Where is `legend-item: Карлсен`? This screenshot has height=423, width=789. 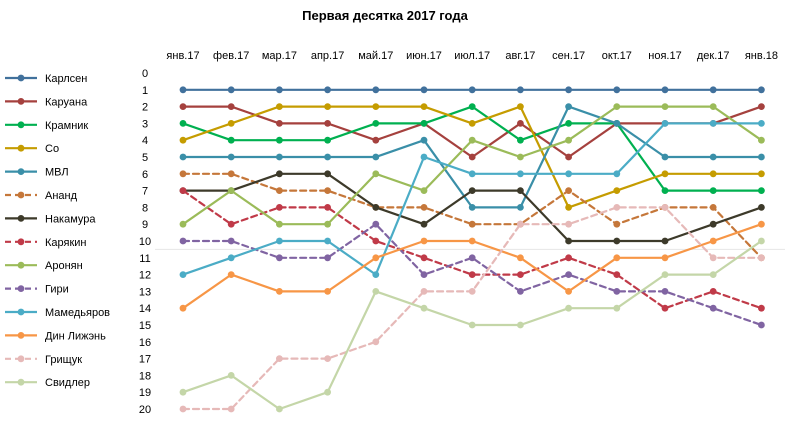 legend-item: Карлсен is located at coordinates (46, 79).